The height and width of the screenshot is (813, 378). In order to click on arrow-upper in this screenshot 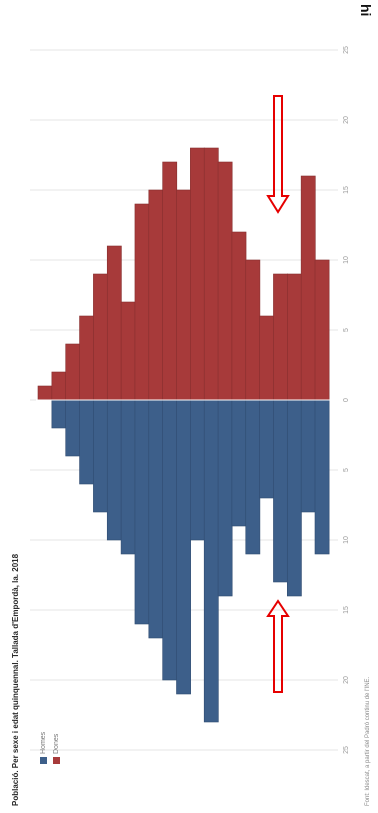, I will do `click(278, 154)`.